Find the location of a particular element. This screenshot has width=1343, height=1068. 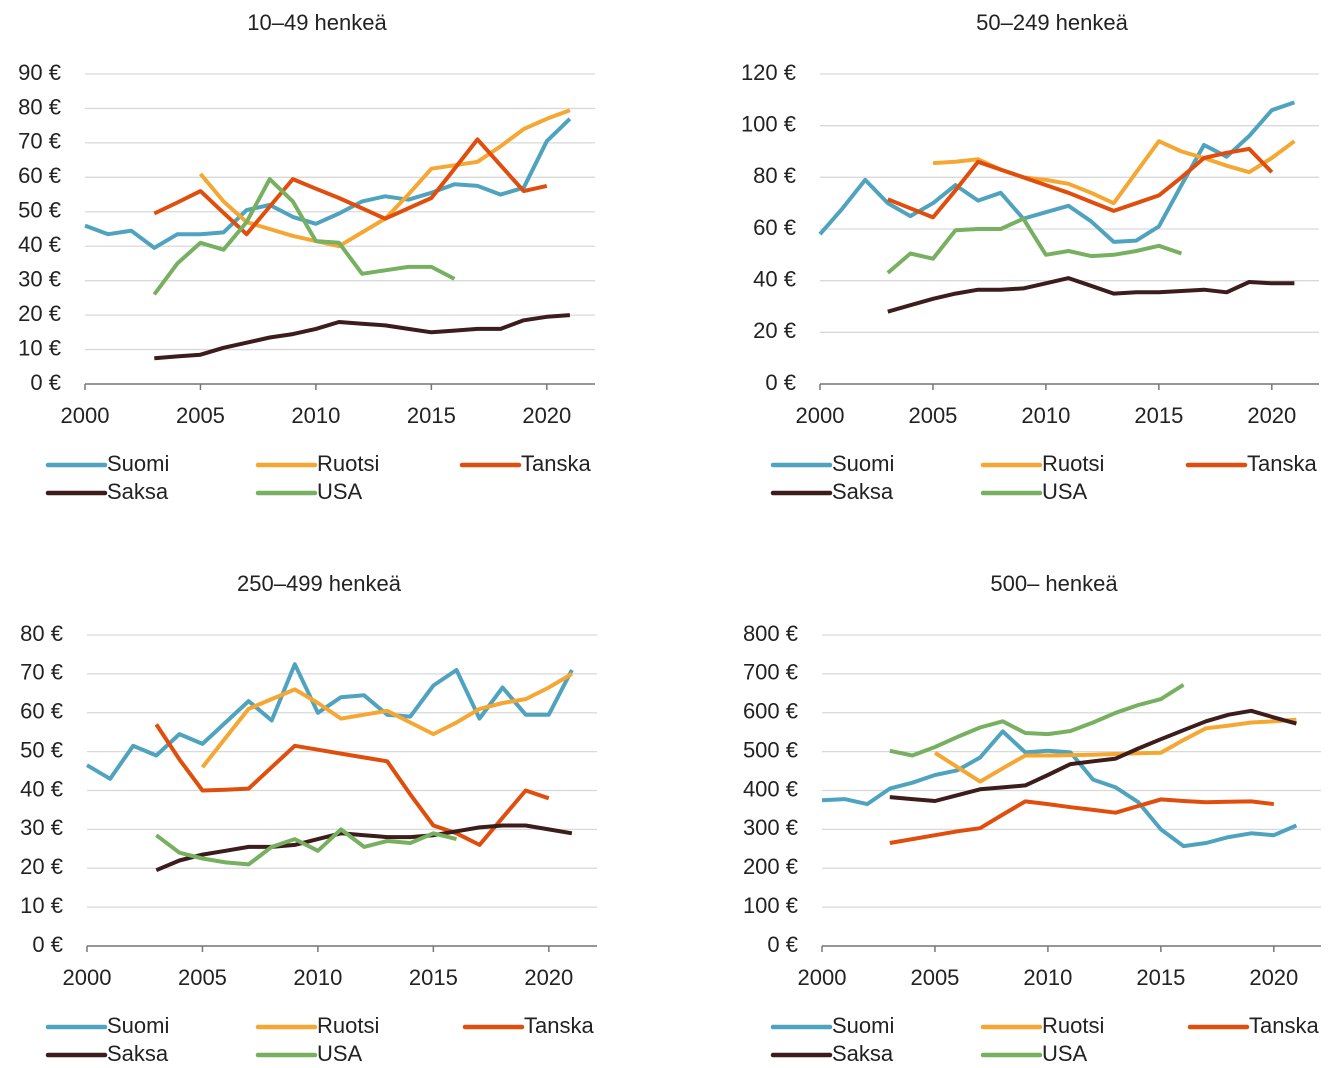

y-tick-label: 800 € is located at coordinates (770, 633).